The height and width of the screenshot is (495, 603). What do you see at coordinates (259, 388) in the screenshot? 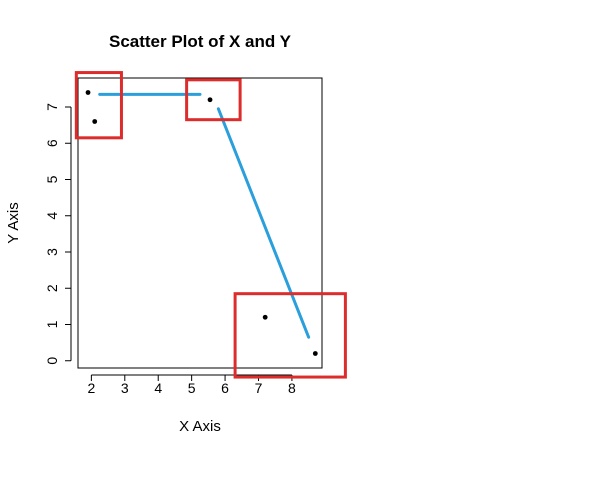
I see `x-tick-label: 7` at bounding box center [259, 388].